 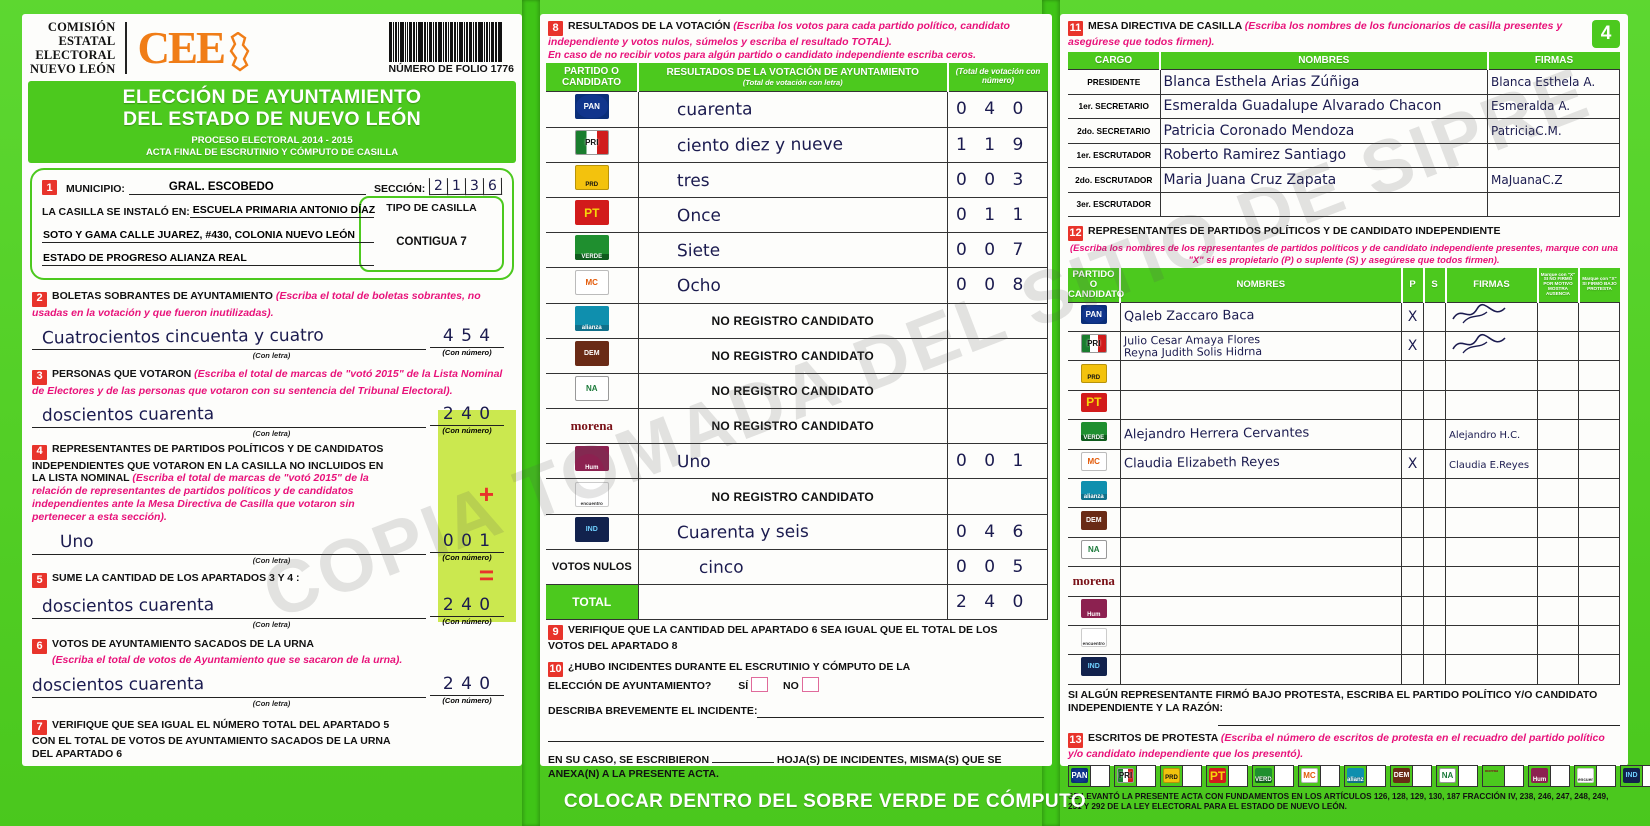 What do you see at coordinates (997, 602) in the screenshot?
I see `total-digits-cell: 2 4 0` at bounding box center [997, 602].